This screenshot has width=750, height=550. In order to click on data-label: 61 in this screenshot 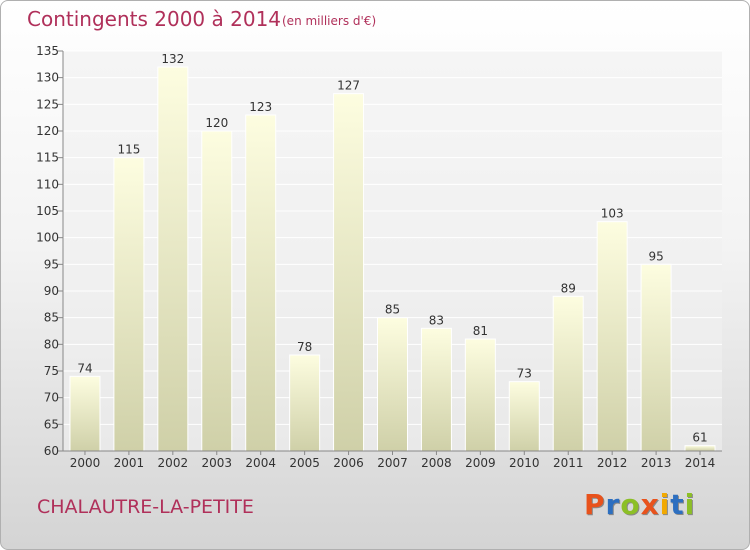, I will do `click(699, 438)`.